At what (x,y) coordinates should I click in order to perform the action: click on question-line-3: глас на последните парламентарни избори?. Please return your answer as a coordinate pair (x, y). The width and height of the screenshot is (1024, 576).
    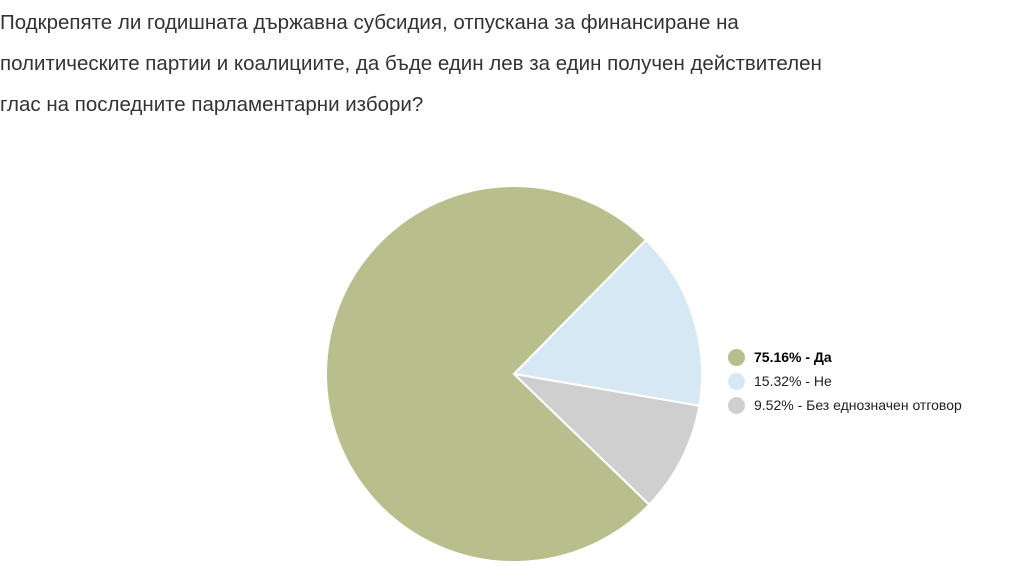
    Looking at the image, I should click on (212, 104).